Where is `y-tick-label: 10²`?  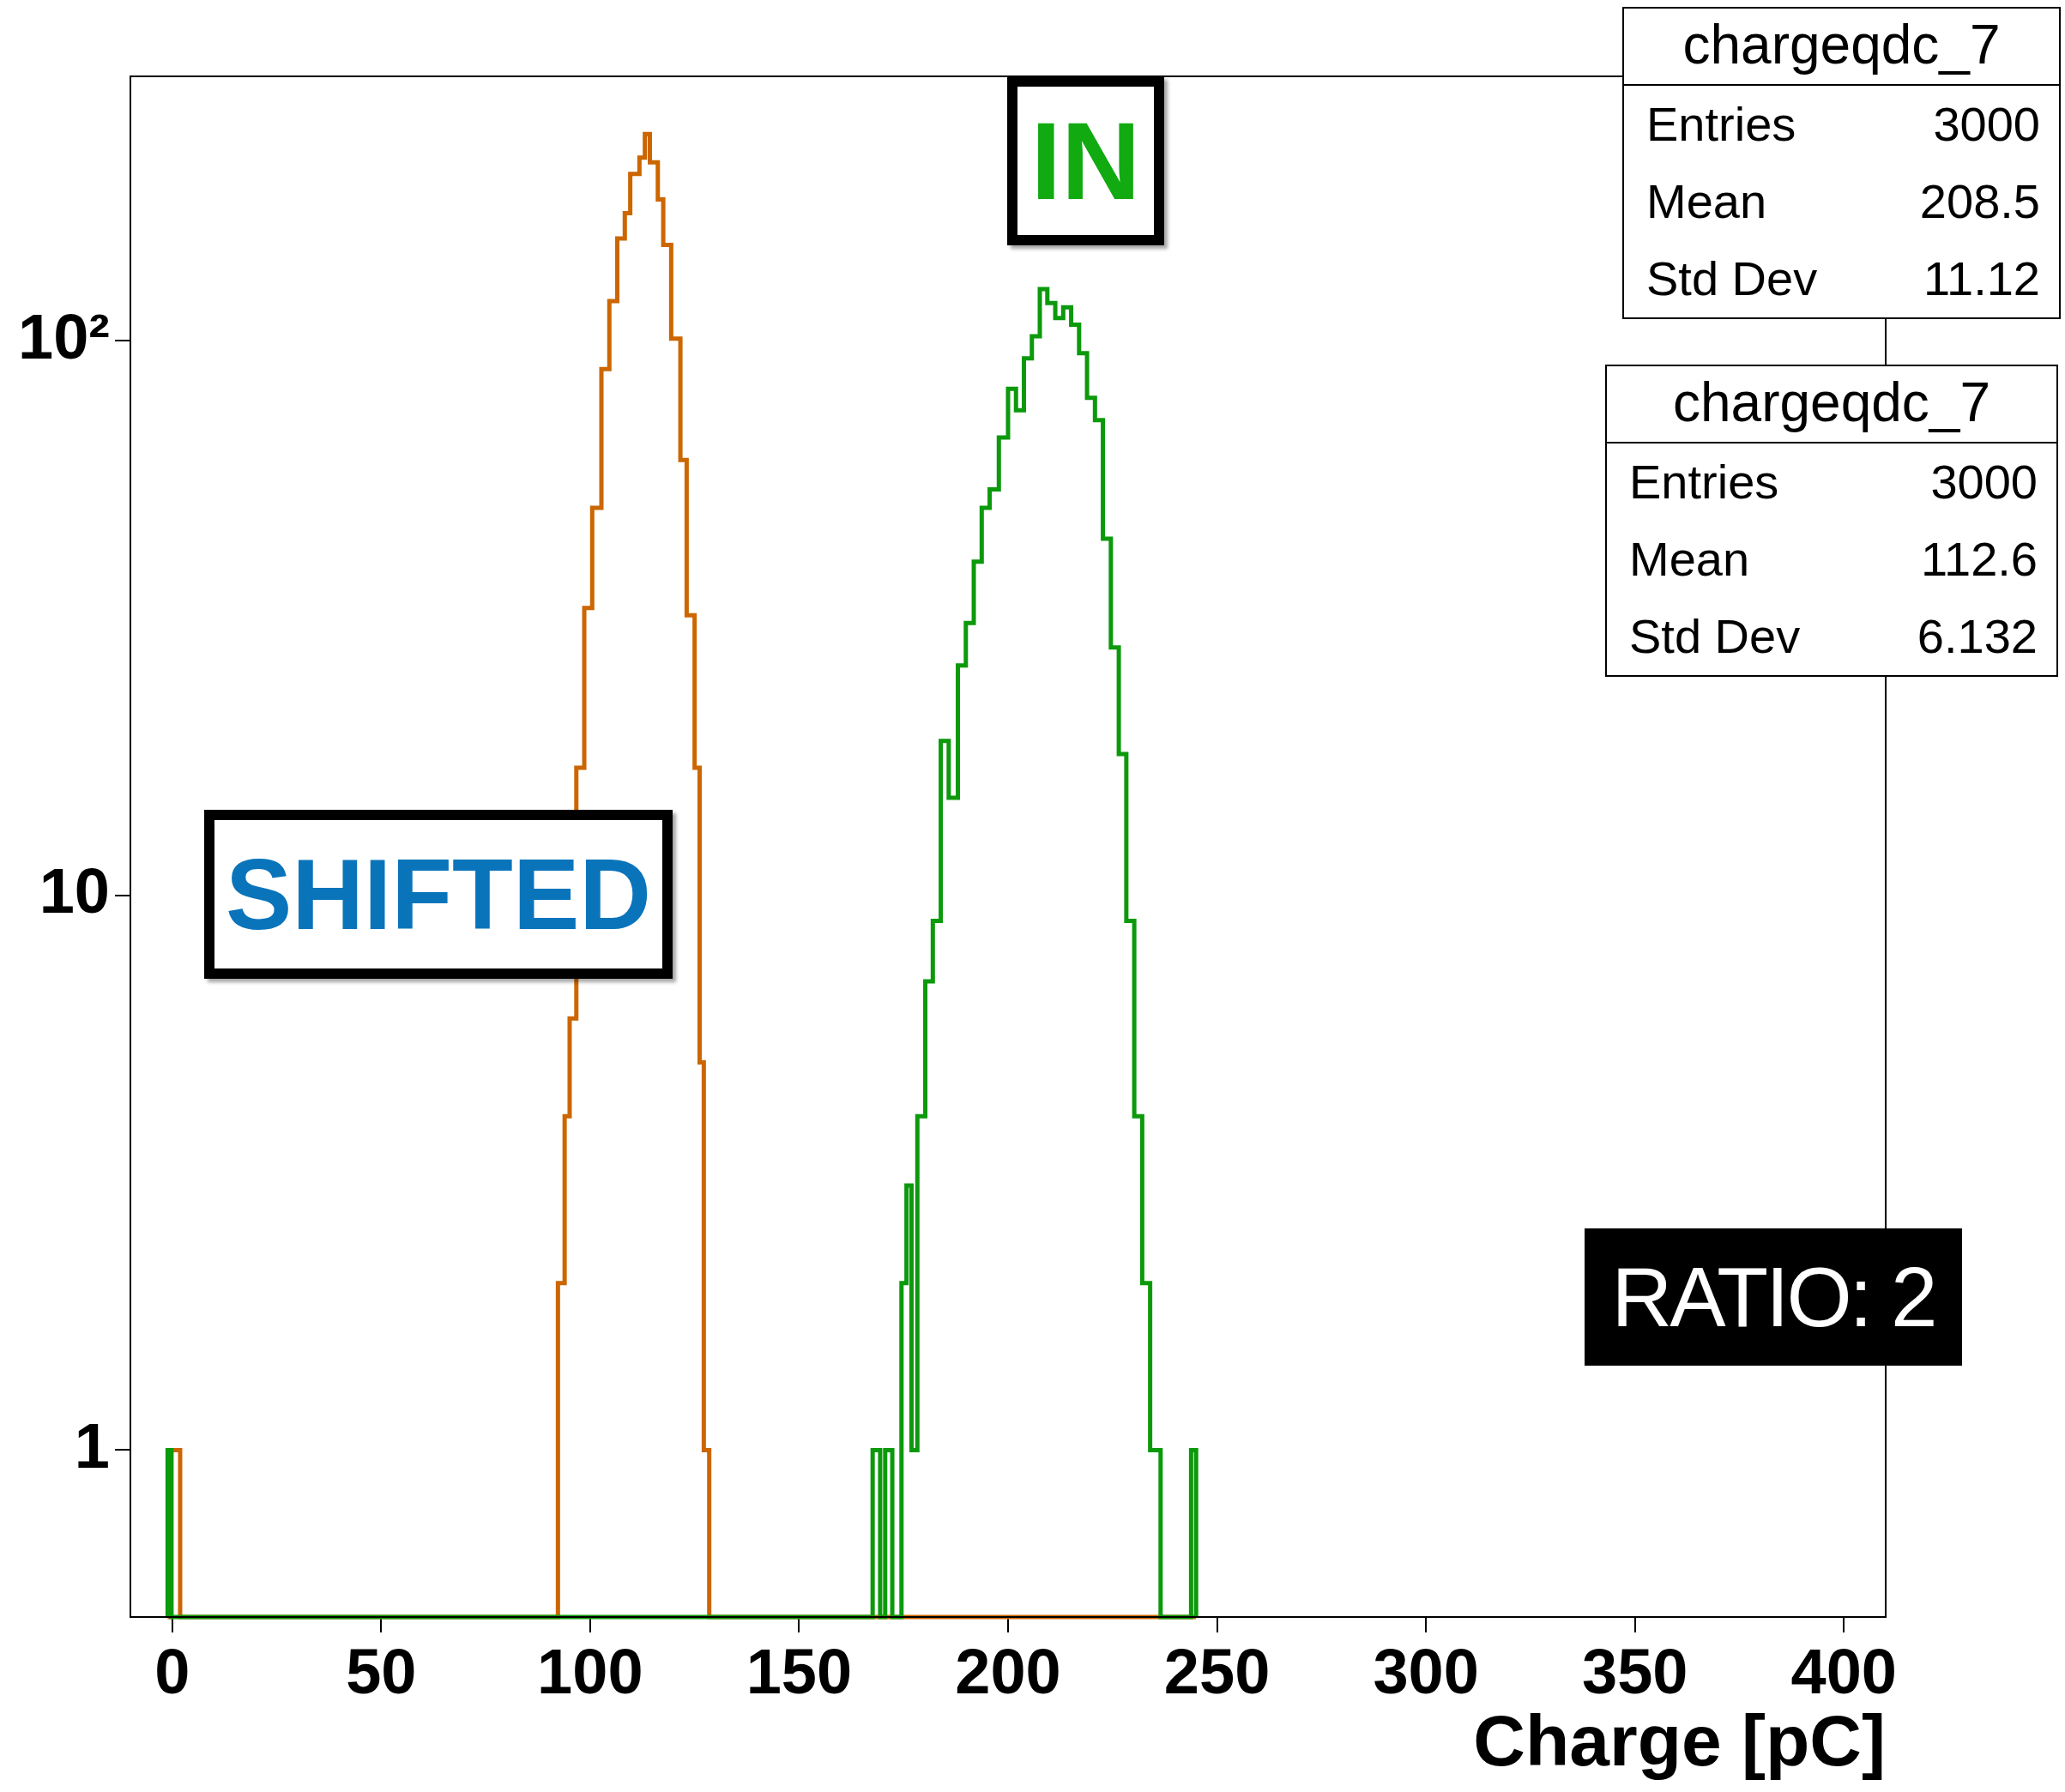
y-tick-label: 10² is located at coordinates (64, 336).